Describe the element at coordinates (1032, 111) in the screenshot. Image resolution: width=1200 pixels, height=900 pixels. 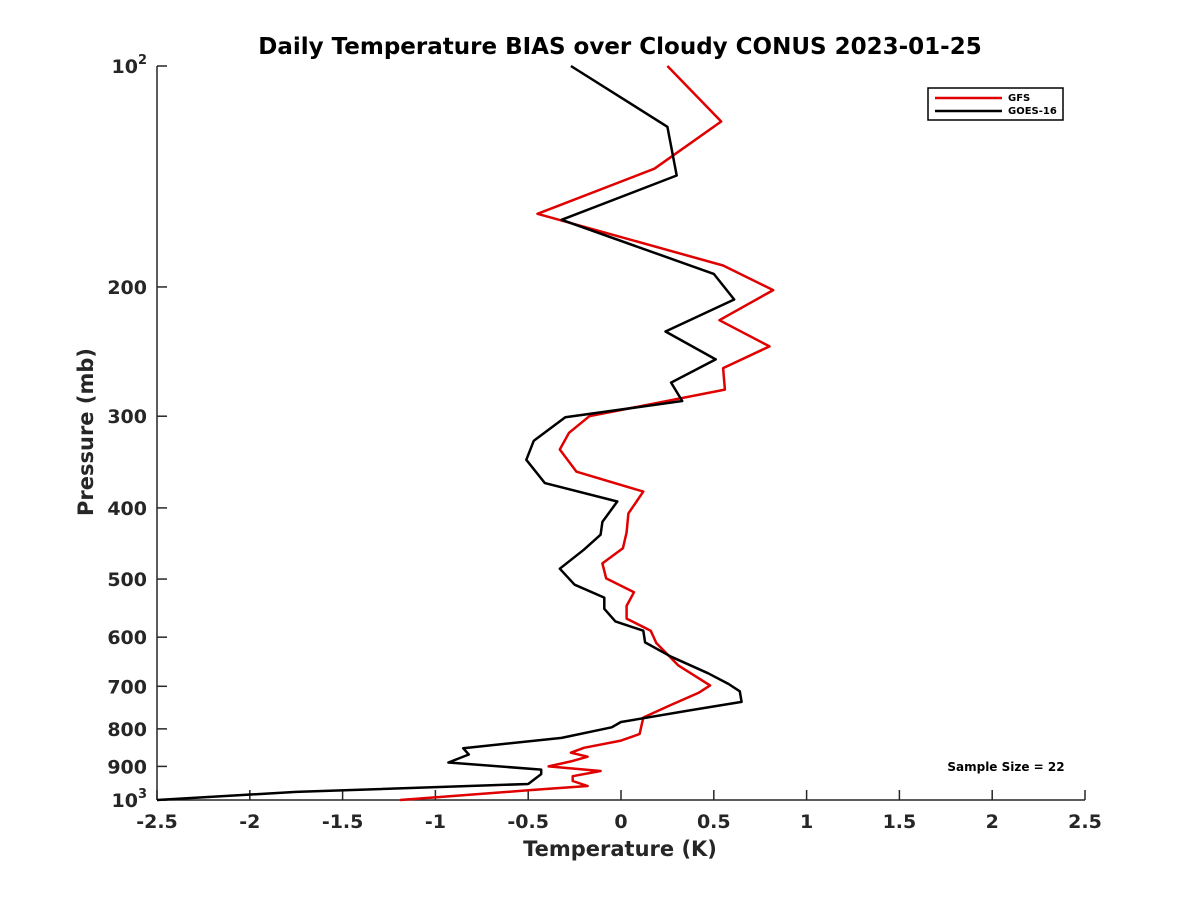
I see `legend-label-goes-16: GOES-16` at that location.